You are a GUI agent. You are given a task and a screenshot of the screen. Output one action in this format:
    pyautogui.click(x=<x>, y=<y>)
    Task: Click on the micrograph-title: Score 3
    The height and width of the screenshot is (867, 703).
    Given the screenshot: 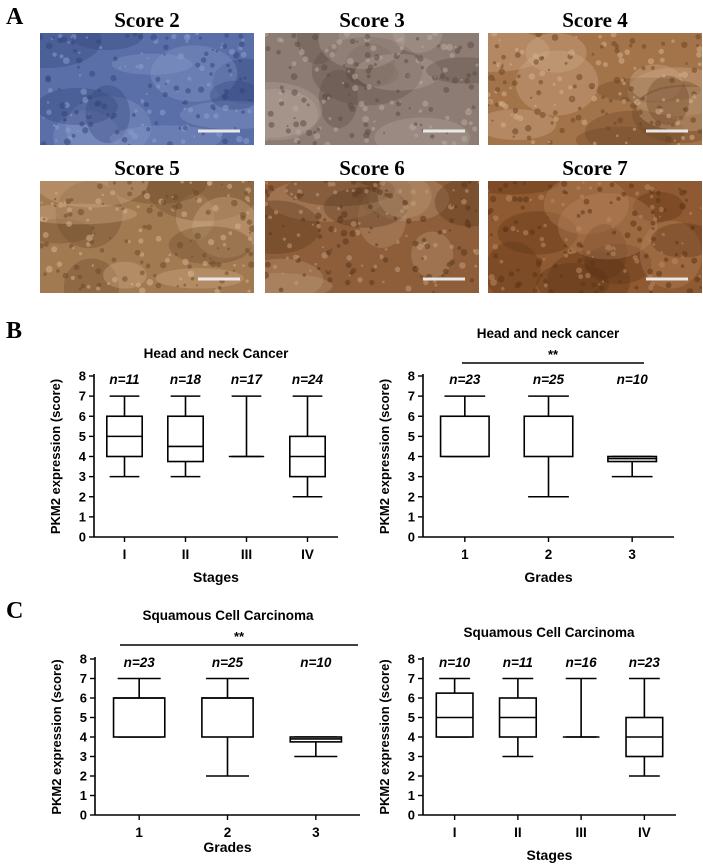 What is the action you would take?
    pyautogui.click(x=372, y=20)
    